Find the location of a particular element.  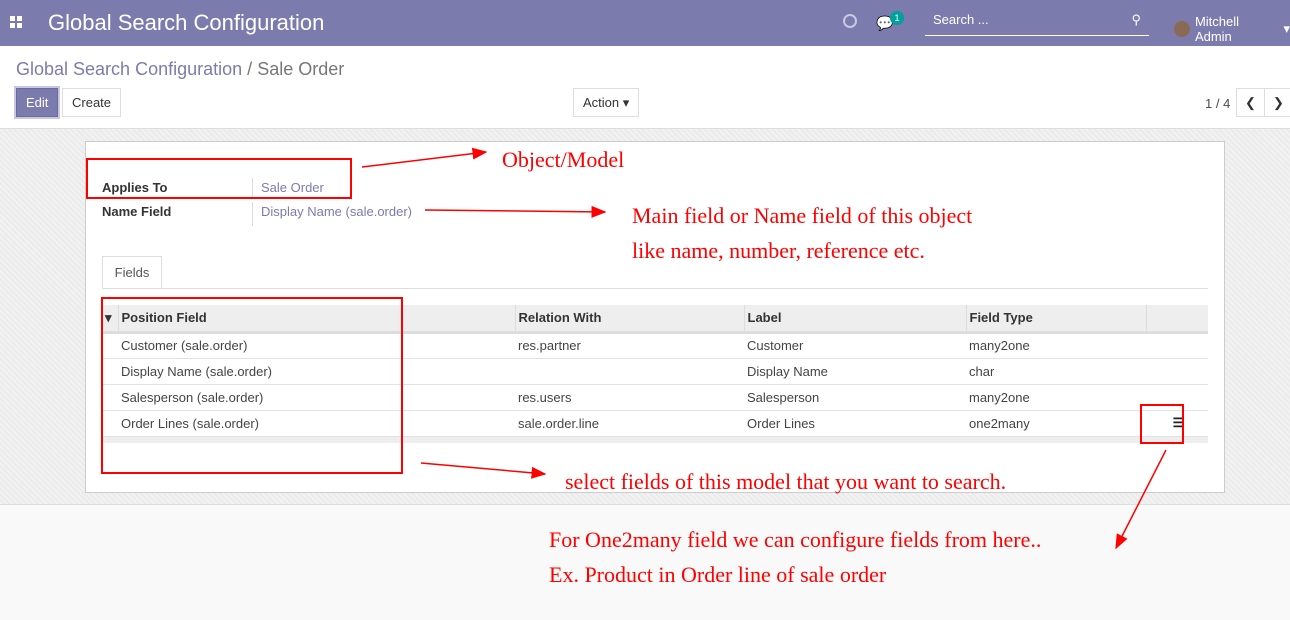

user-name: Mitchell Admin is located at coordinates (1217, 29).